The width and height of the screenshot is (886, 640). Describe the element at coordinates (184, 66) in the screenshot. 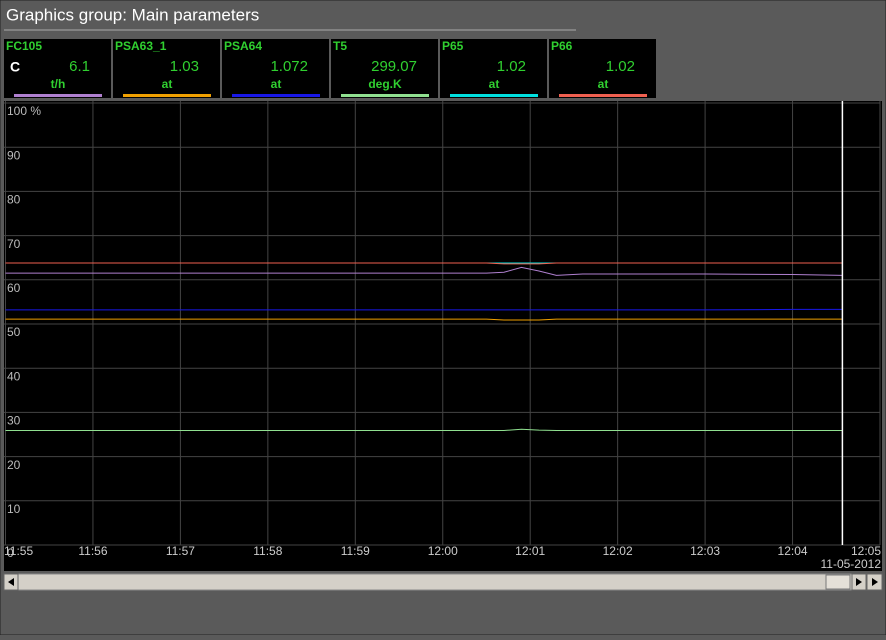

I see `param-value: 1.03` at that location.